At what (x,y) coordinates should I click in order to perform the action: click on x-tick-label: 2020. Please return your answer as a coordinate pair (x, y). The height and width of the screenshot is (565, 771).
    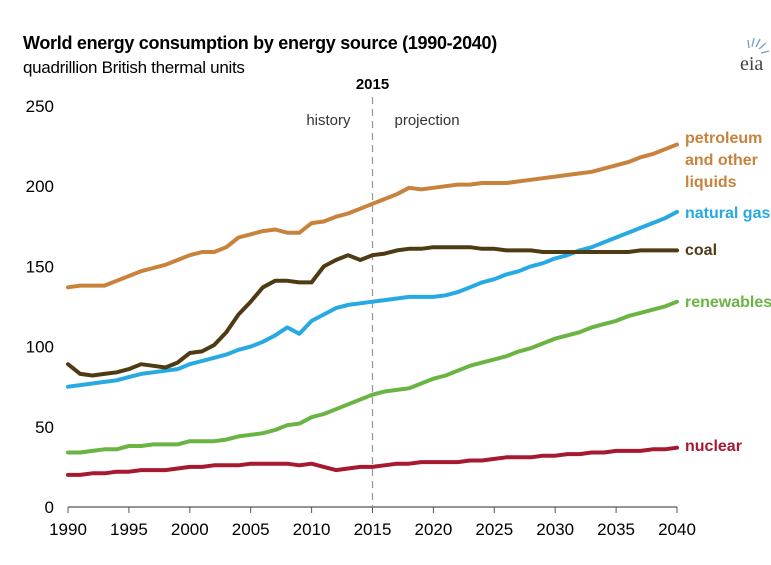
    Looking at the image, I should click on (433, 529).